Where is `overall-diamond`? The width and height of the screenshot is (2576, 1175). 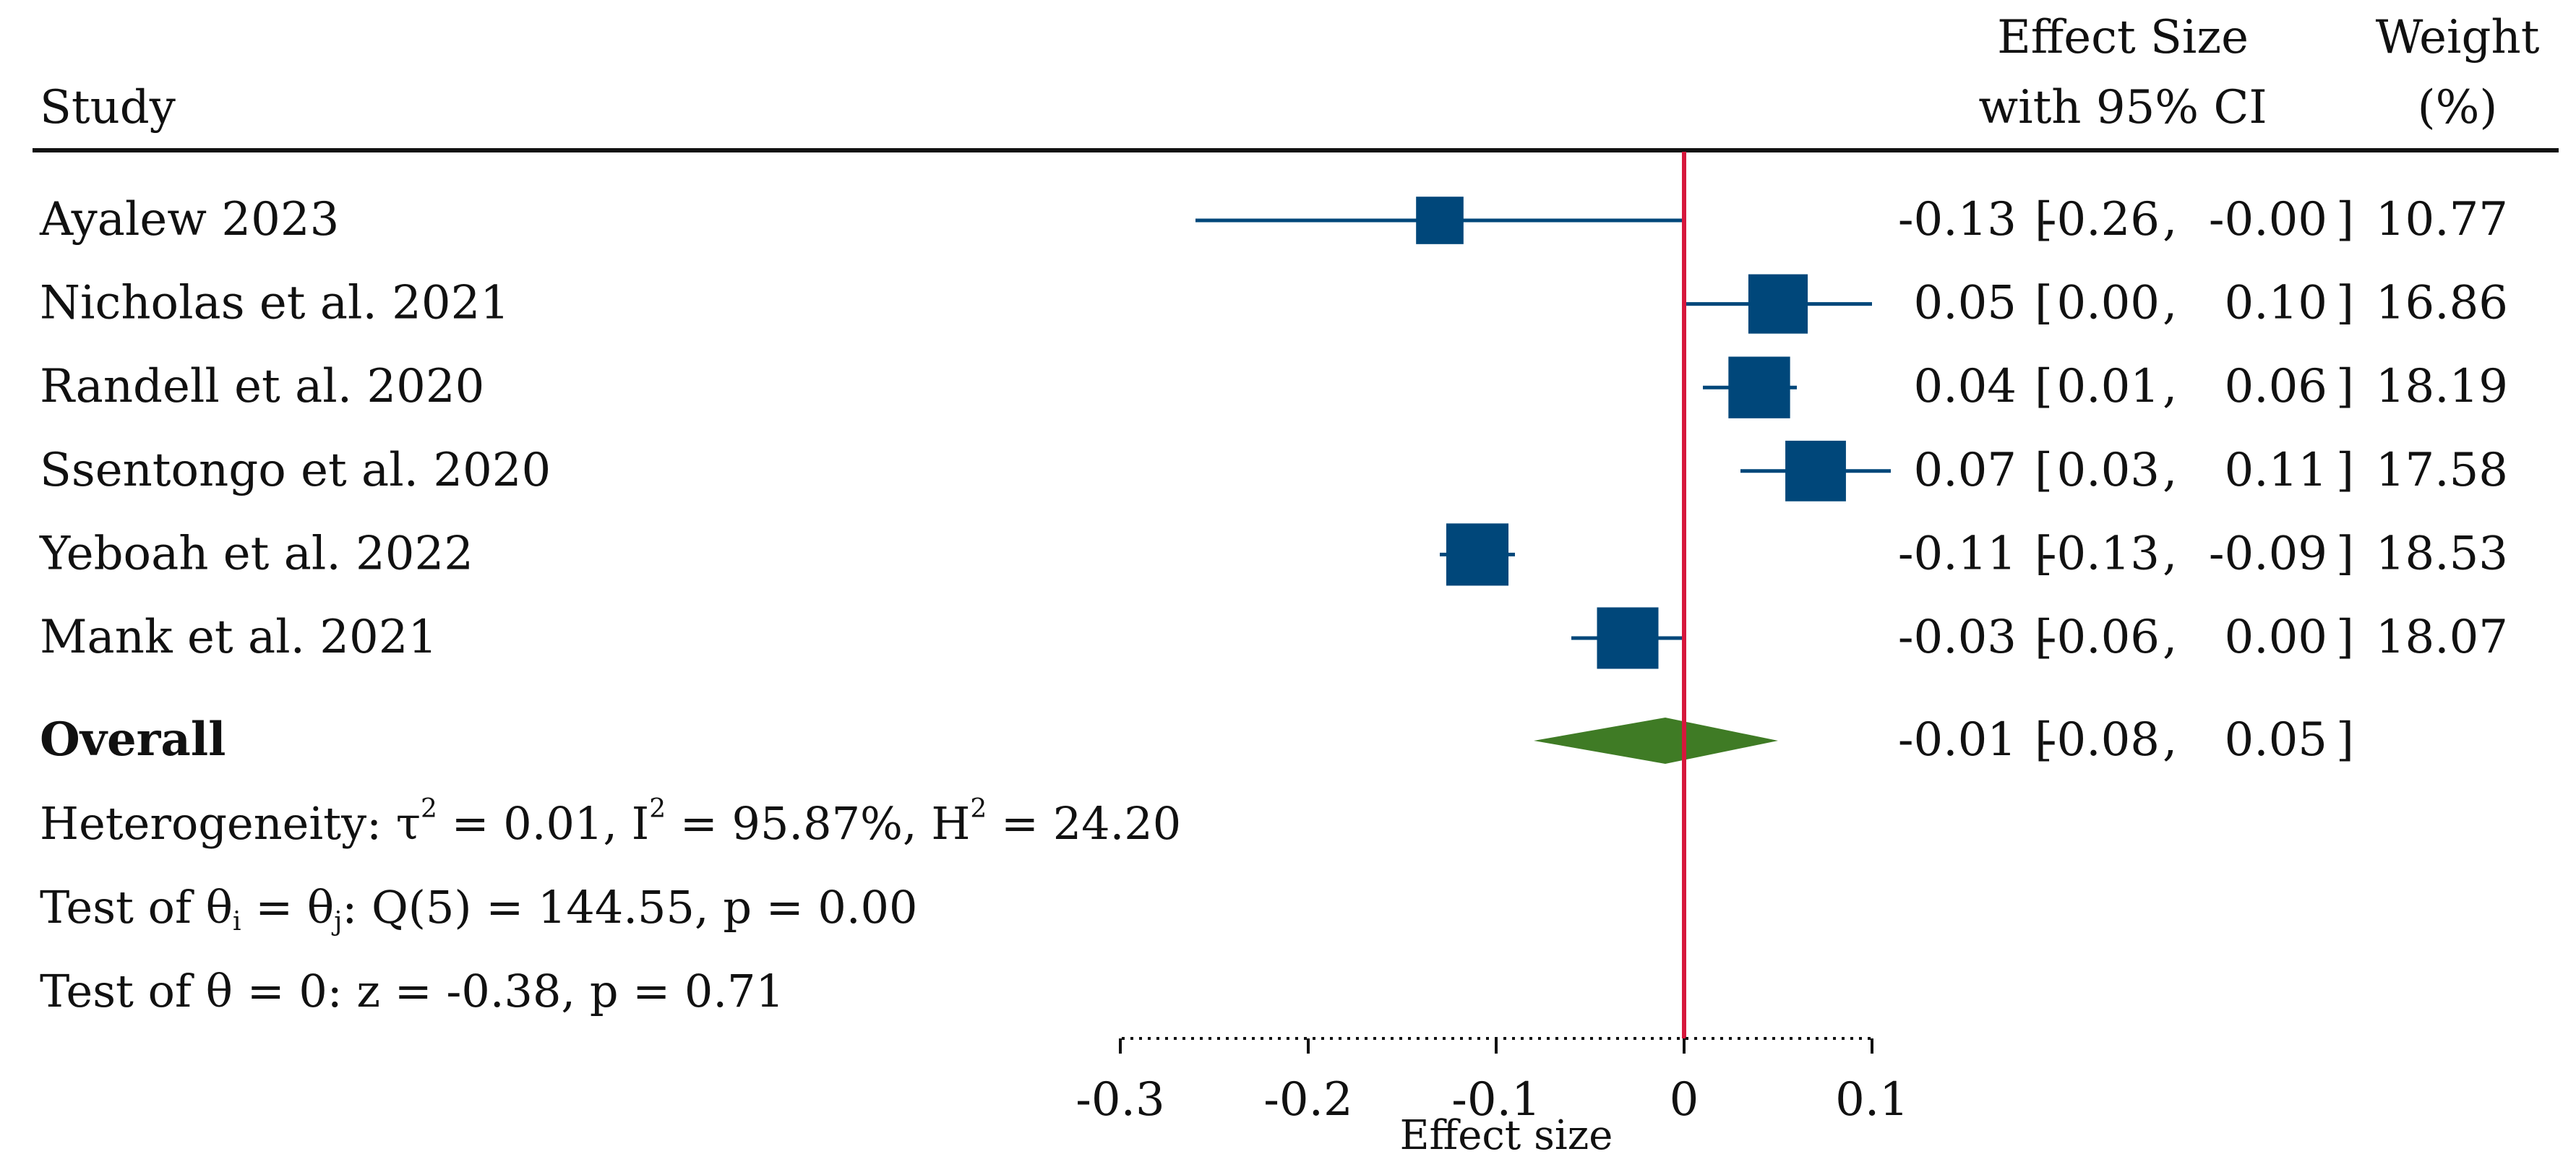 overall-diamond is located at coordinates (1656, 741).